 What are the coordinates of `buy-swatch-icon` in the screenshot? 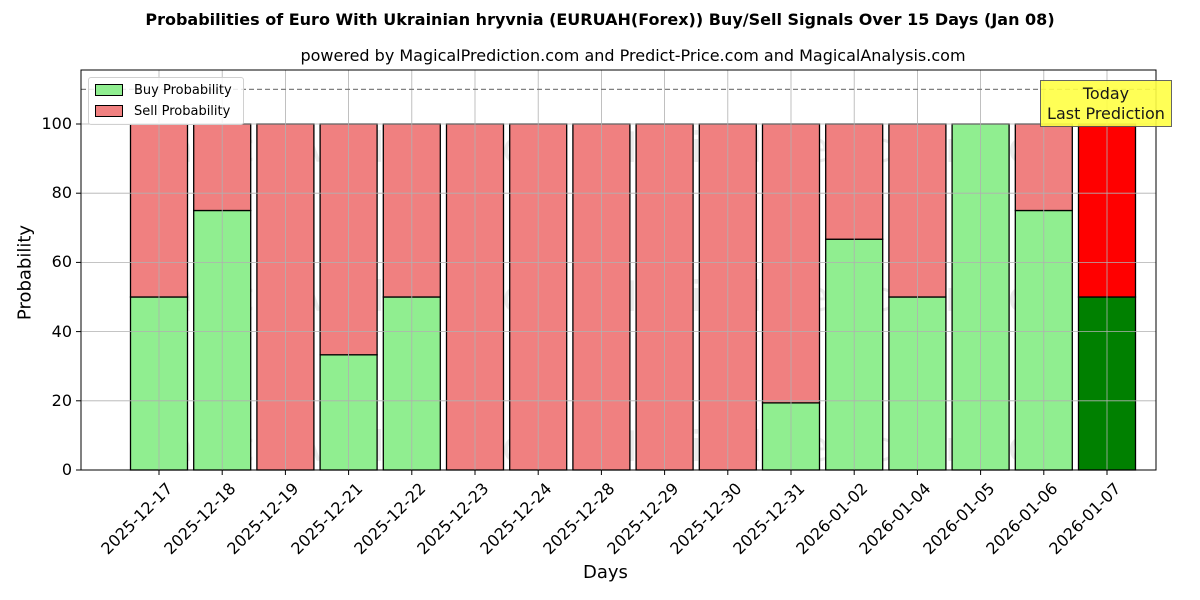 It's located at (109, 90).